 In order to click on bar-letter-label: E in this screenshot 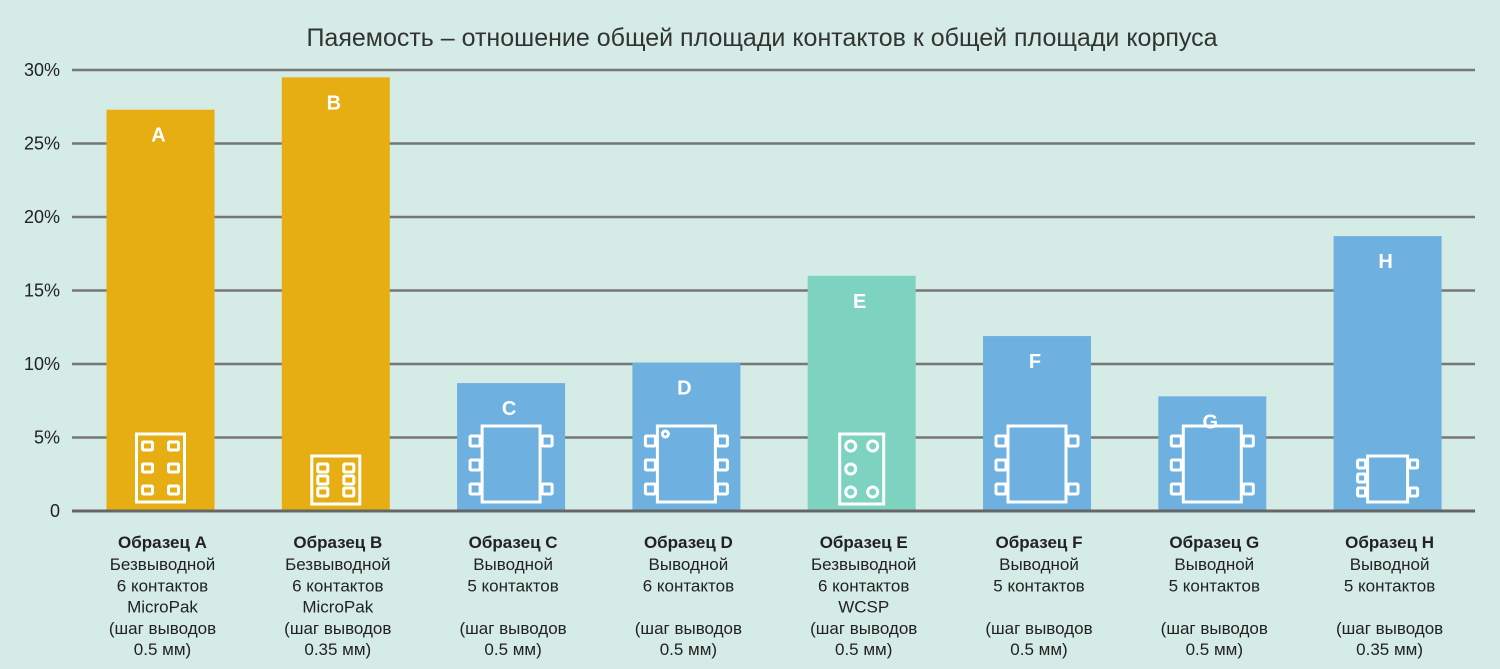, I will do `click(859, 302)`.